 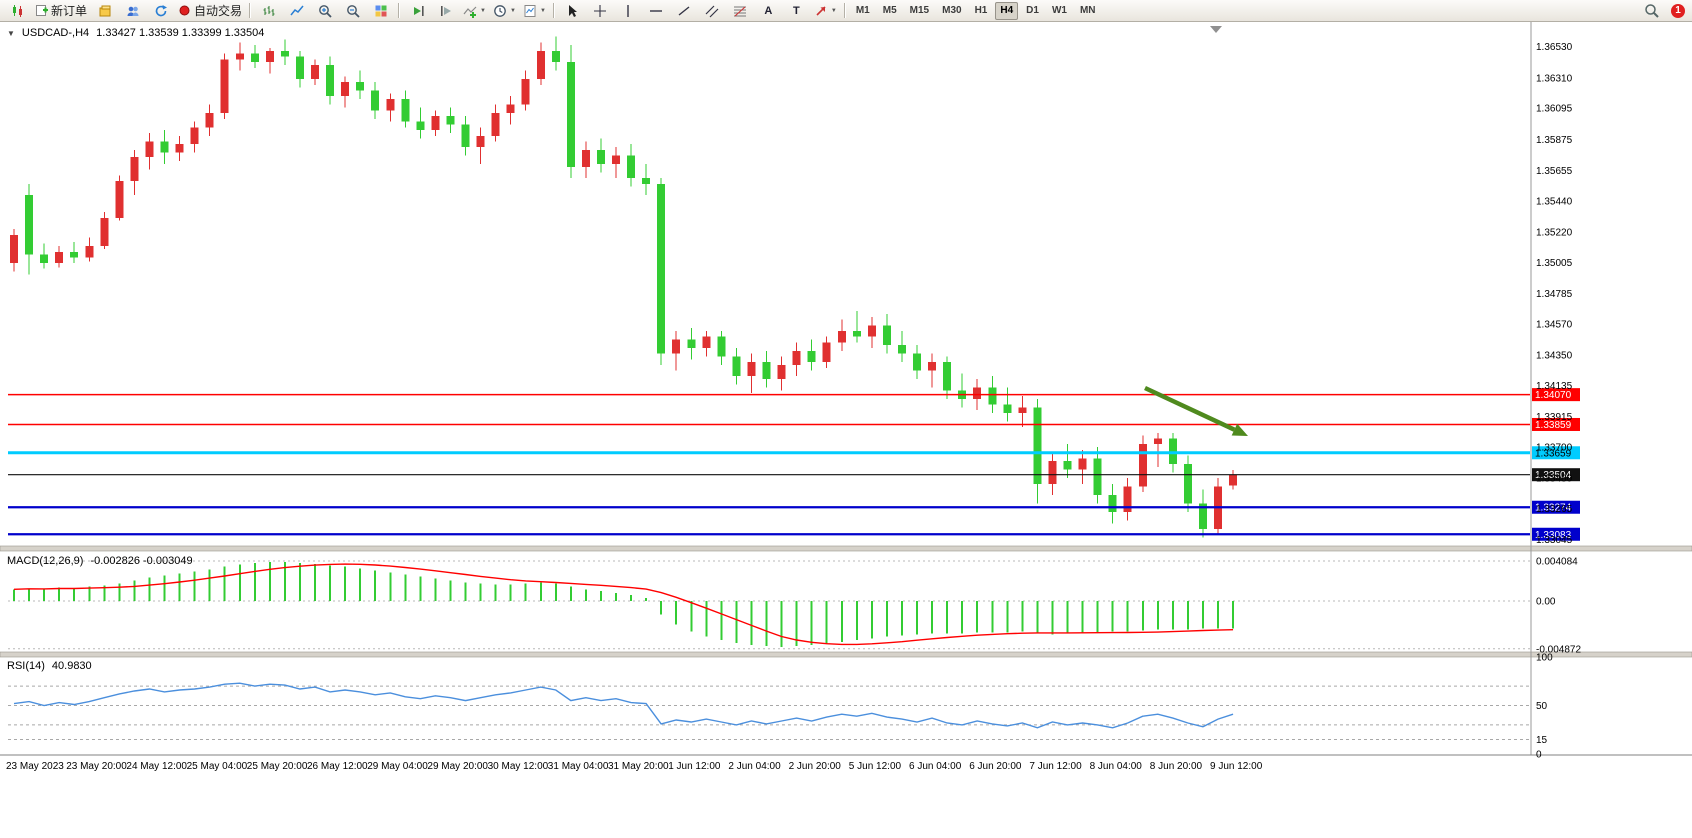 I want to click on auto-scroll-button, so click(x=417, y=10).